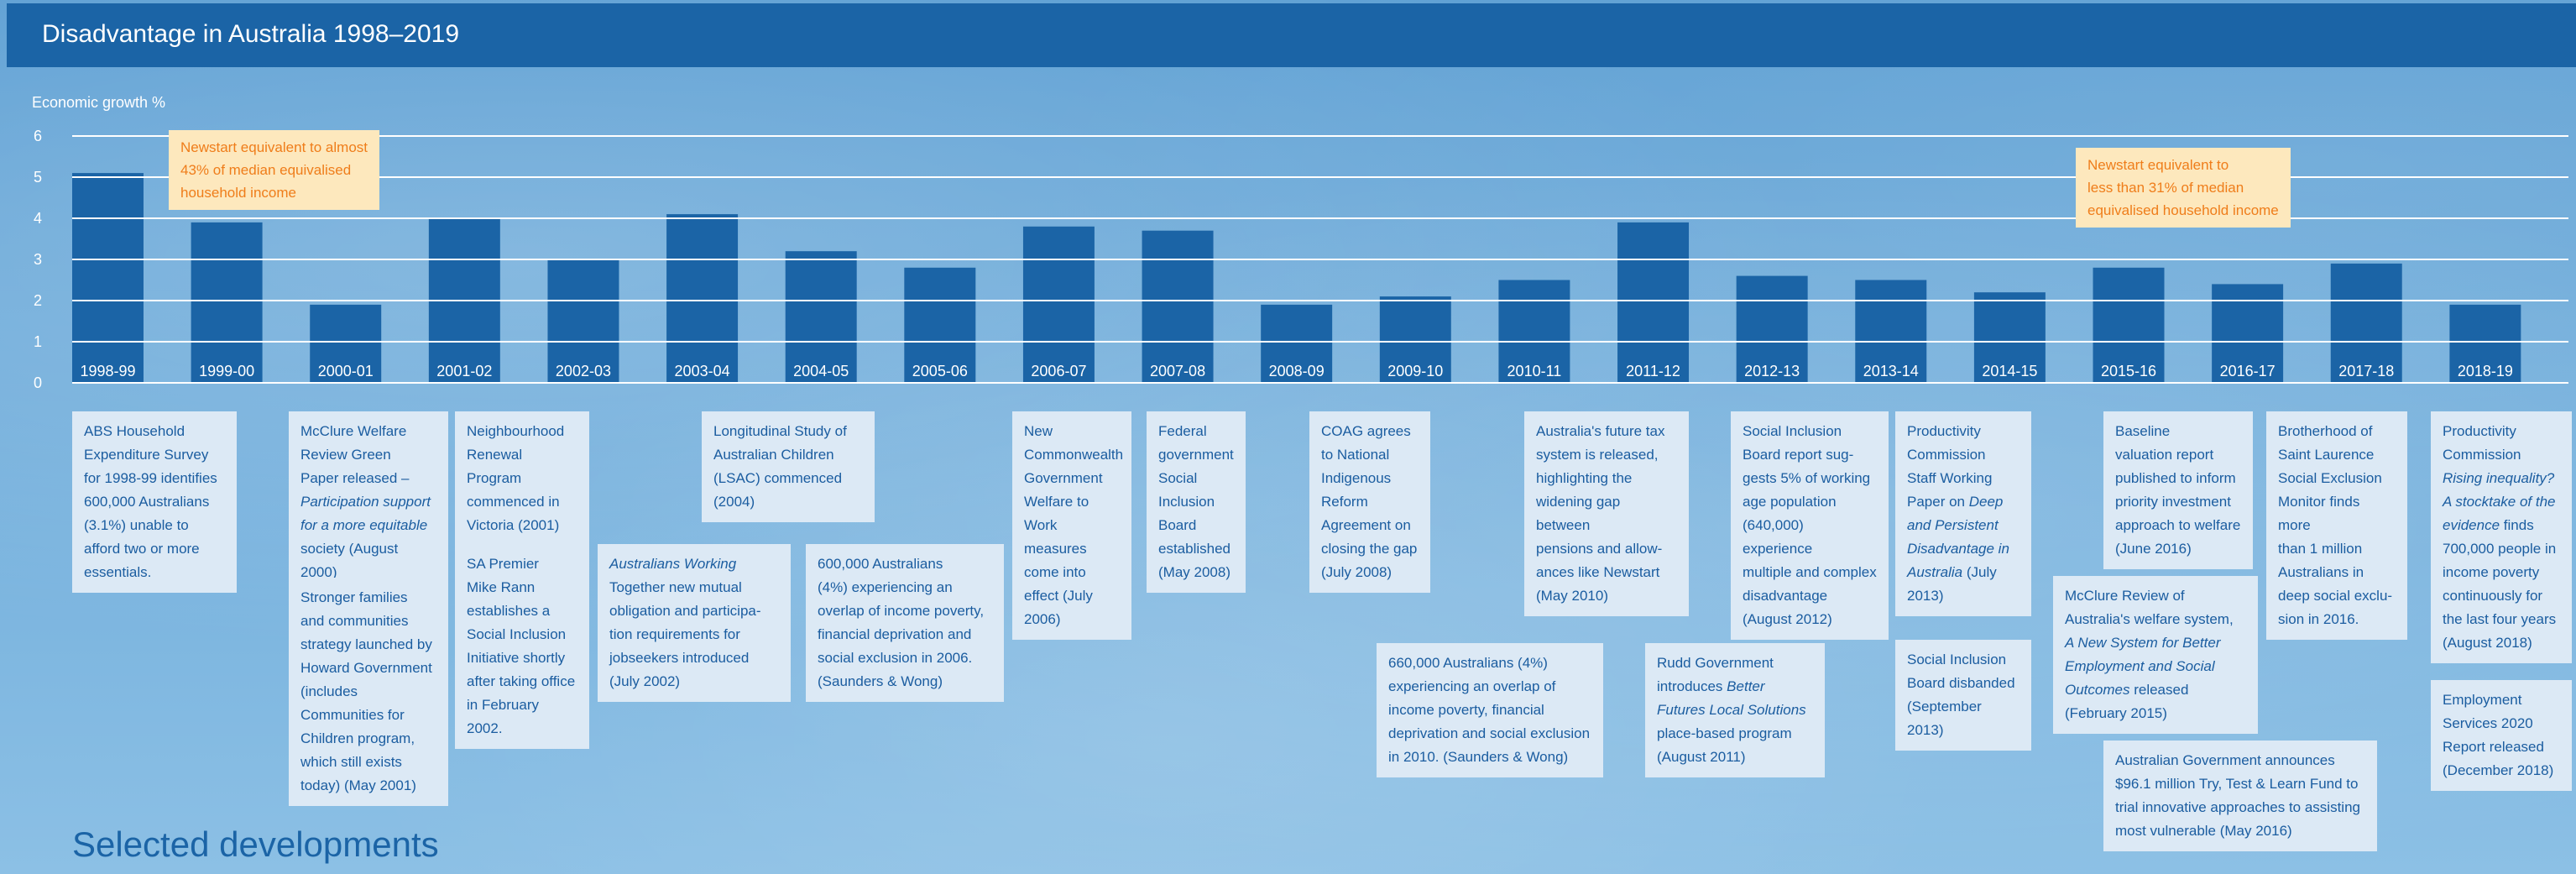  I want to click on note-line: 2013), so click(1925, 596).